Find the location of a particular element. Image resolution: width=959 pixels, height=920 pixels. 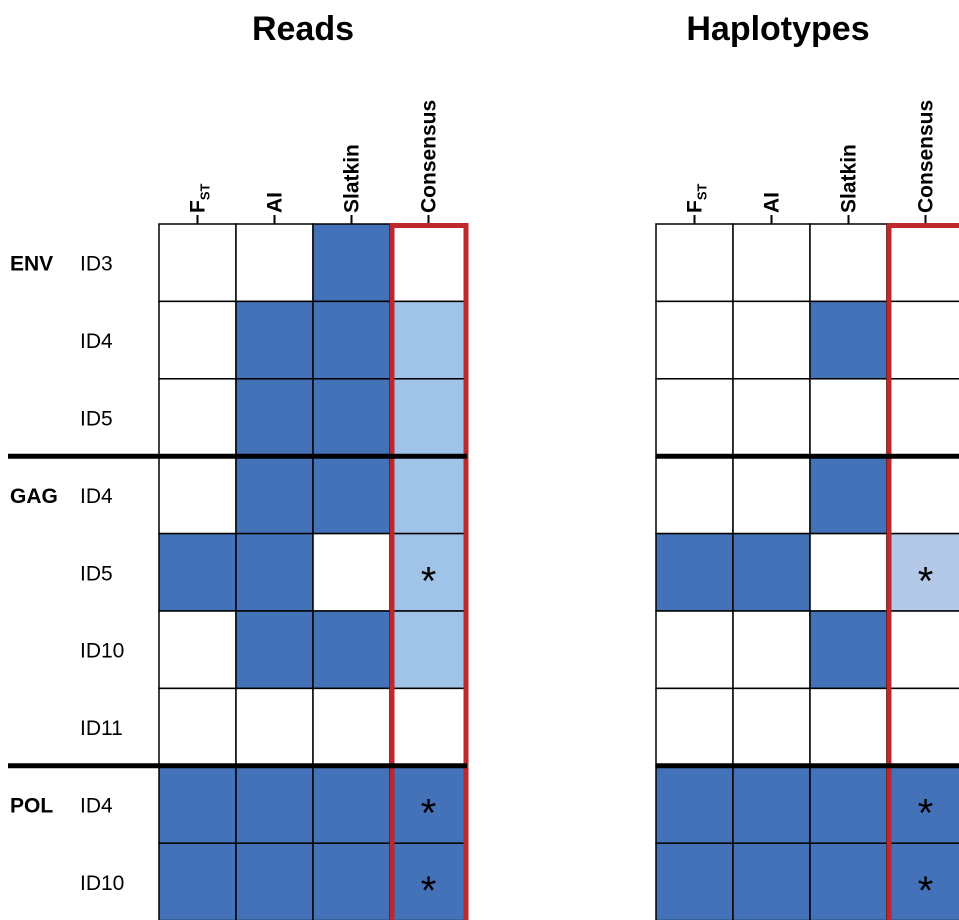

gene-label-env: ENV is located at coordinates (31, 264).